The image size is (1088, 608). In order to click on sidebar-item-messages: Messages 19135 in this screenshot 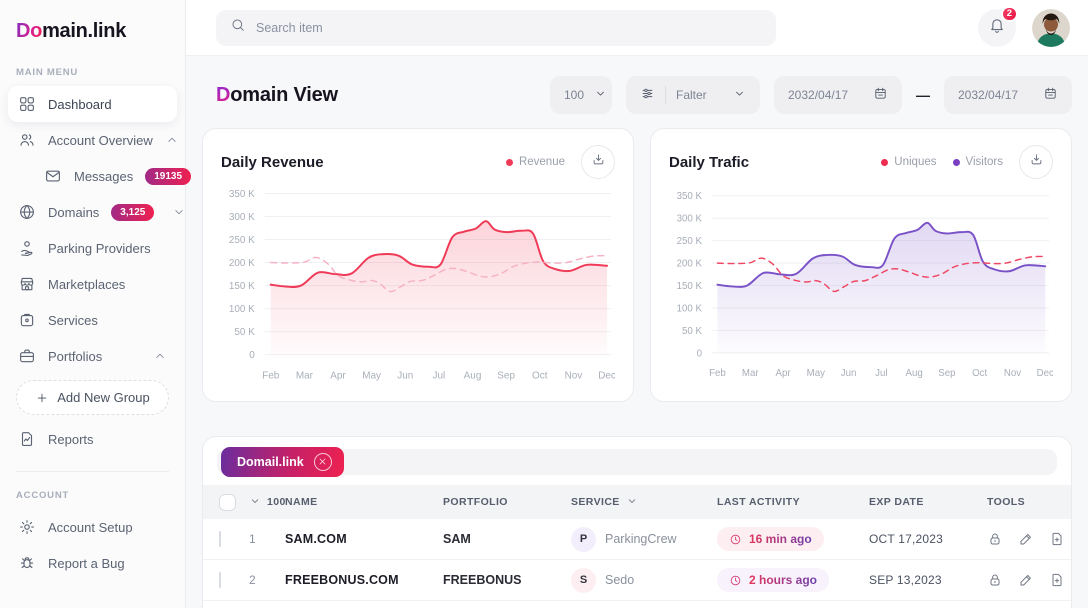, I will do `click(100, 176)`.